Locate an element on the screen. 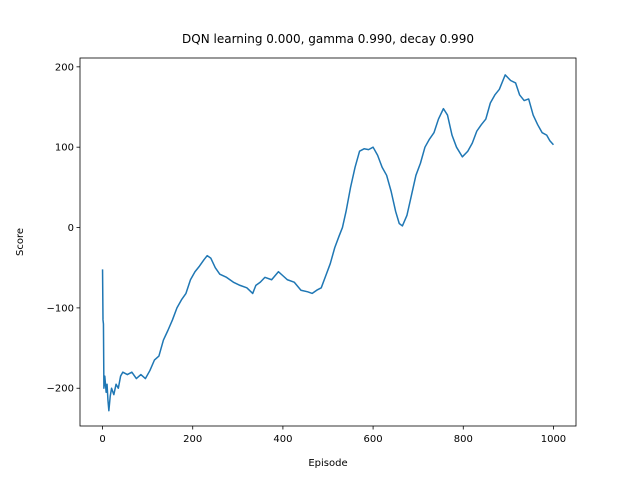  x-axis-label: Episode is located at coordinates (327, 463).